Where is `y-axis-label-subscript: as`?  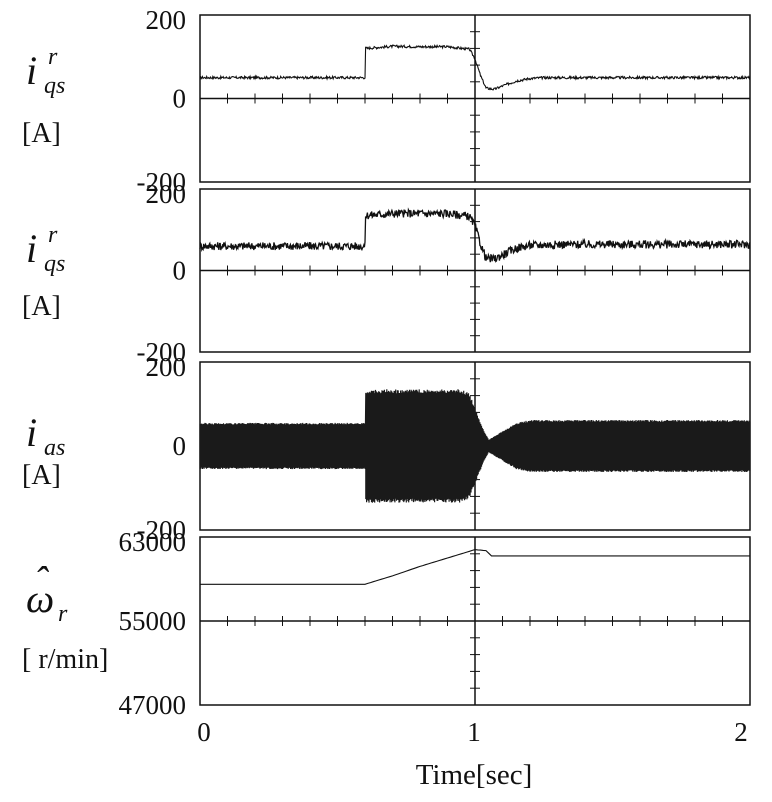
y-axis-label-subscript: as is located at coordinates (54, 448).